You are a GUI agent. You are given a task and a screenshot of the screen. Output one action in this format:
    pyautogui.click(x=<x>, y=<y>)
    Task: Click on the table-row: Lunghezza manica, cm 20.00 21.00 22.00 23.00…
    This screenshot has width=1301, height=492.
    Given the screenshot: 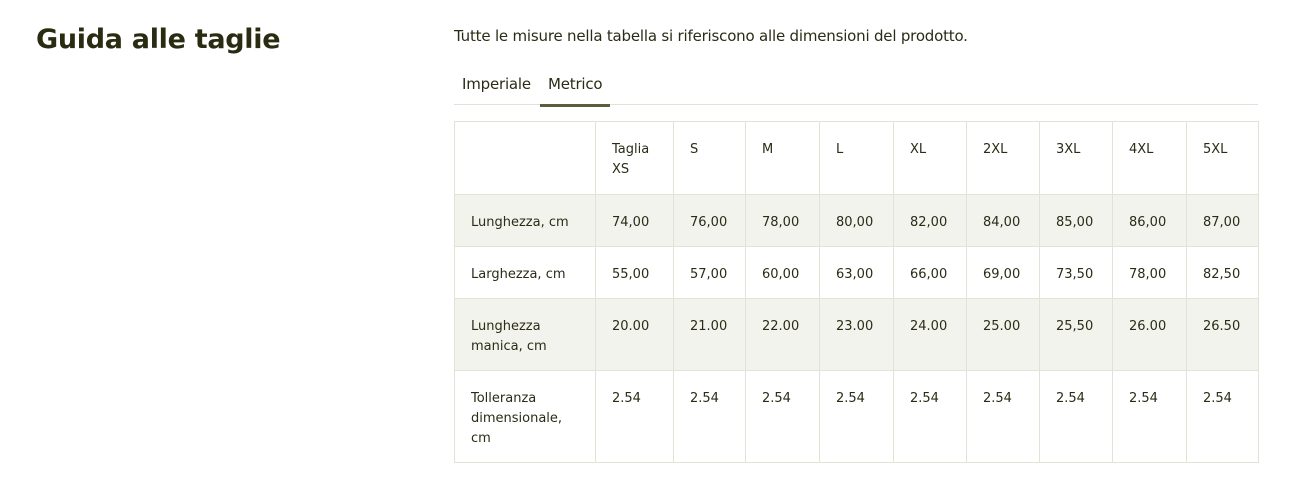 What is the action you would take?
    pyautogui.click(x=856, y=334)
    